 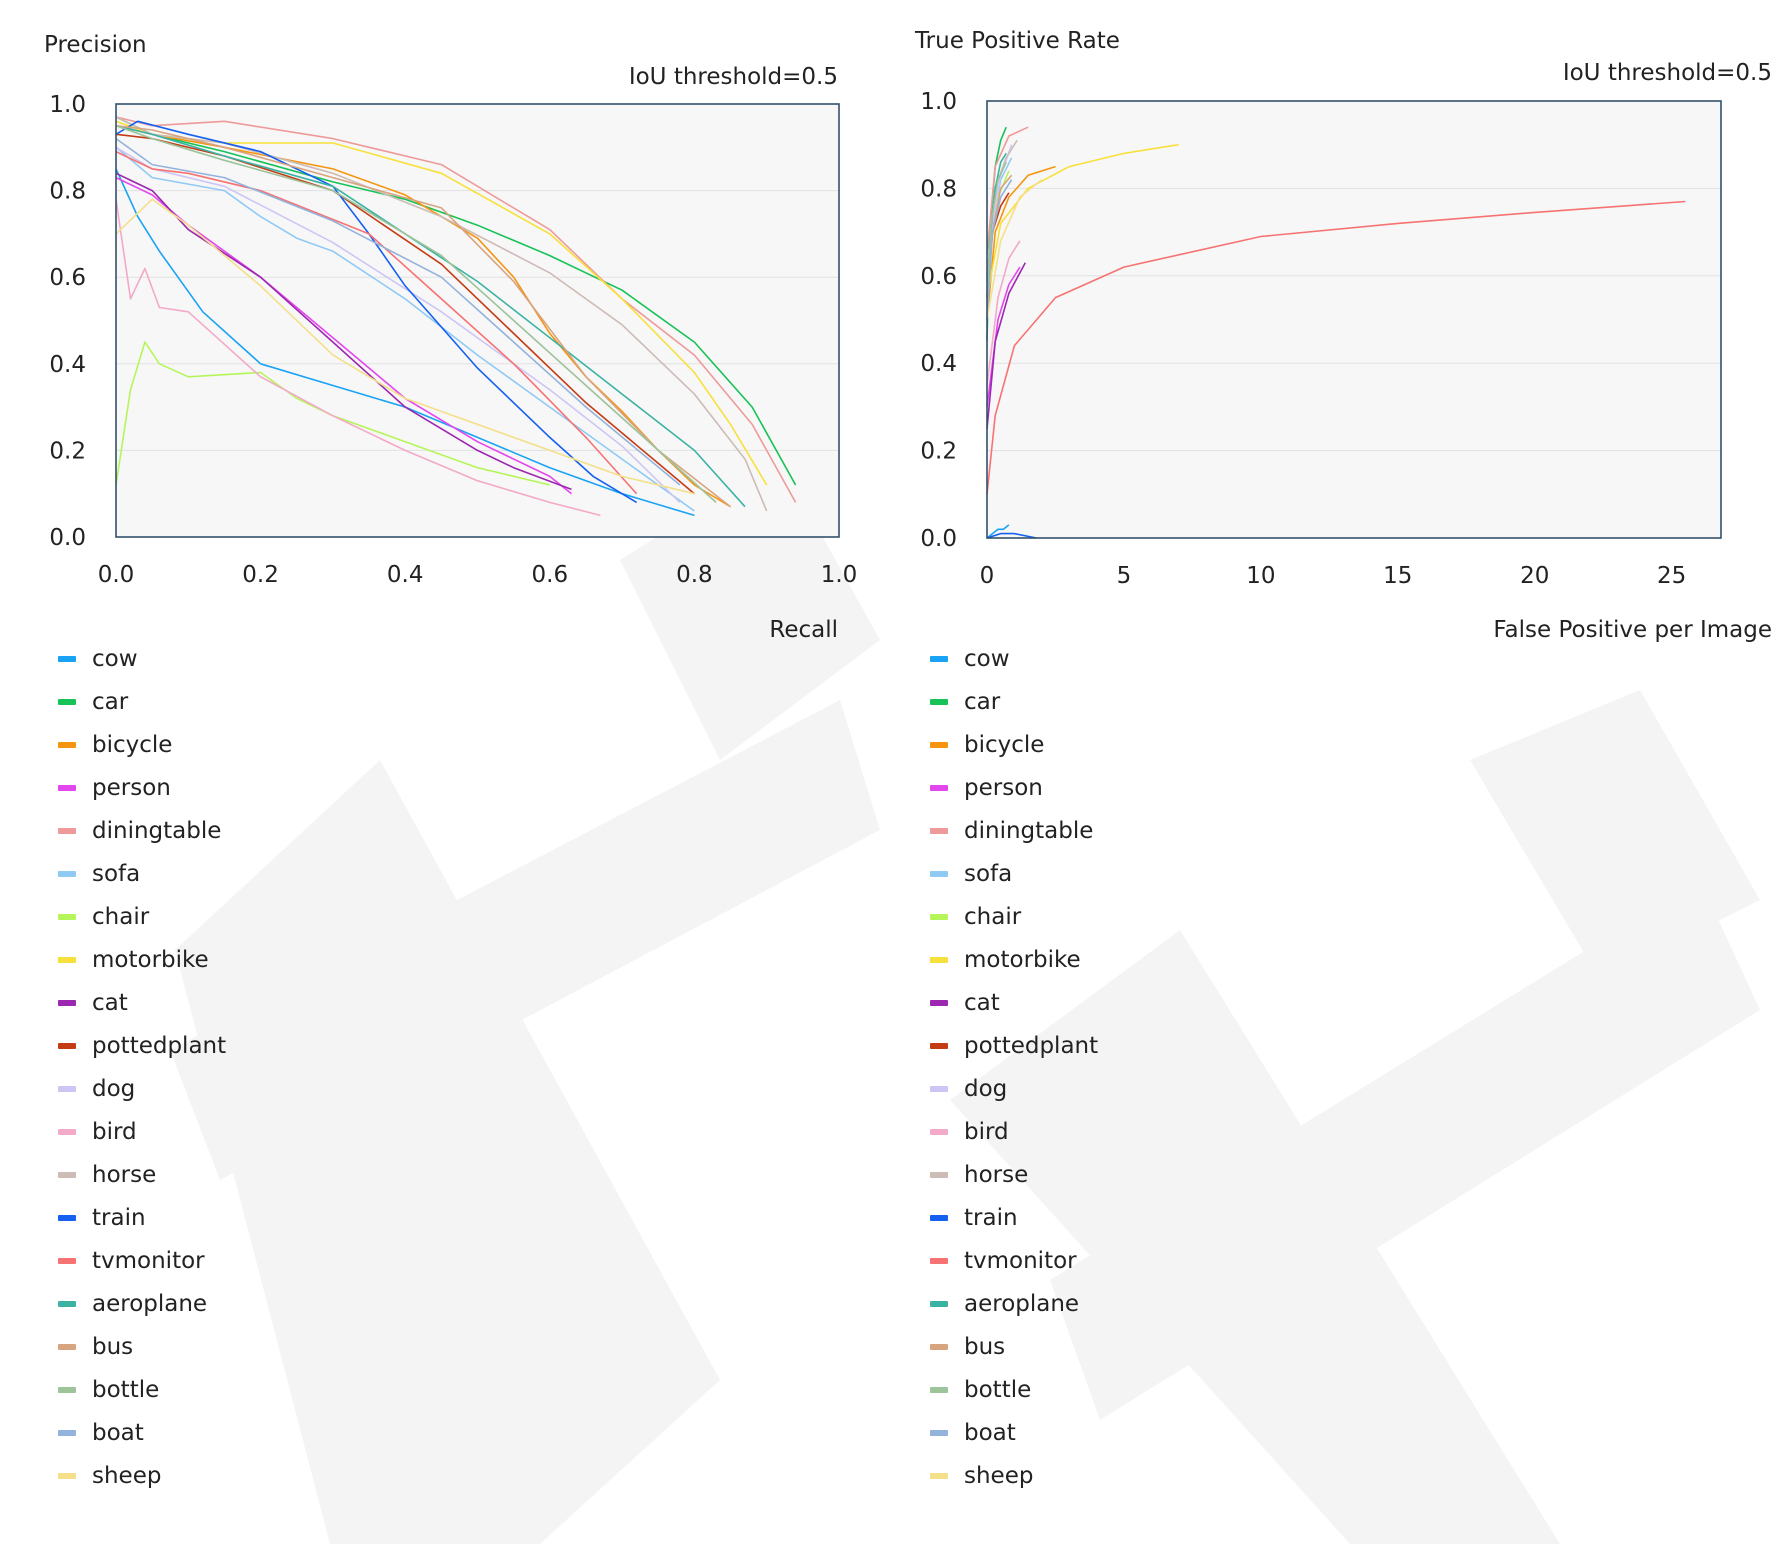 I want to click on series-line-train, so click(x=1011, y=535).